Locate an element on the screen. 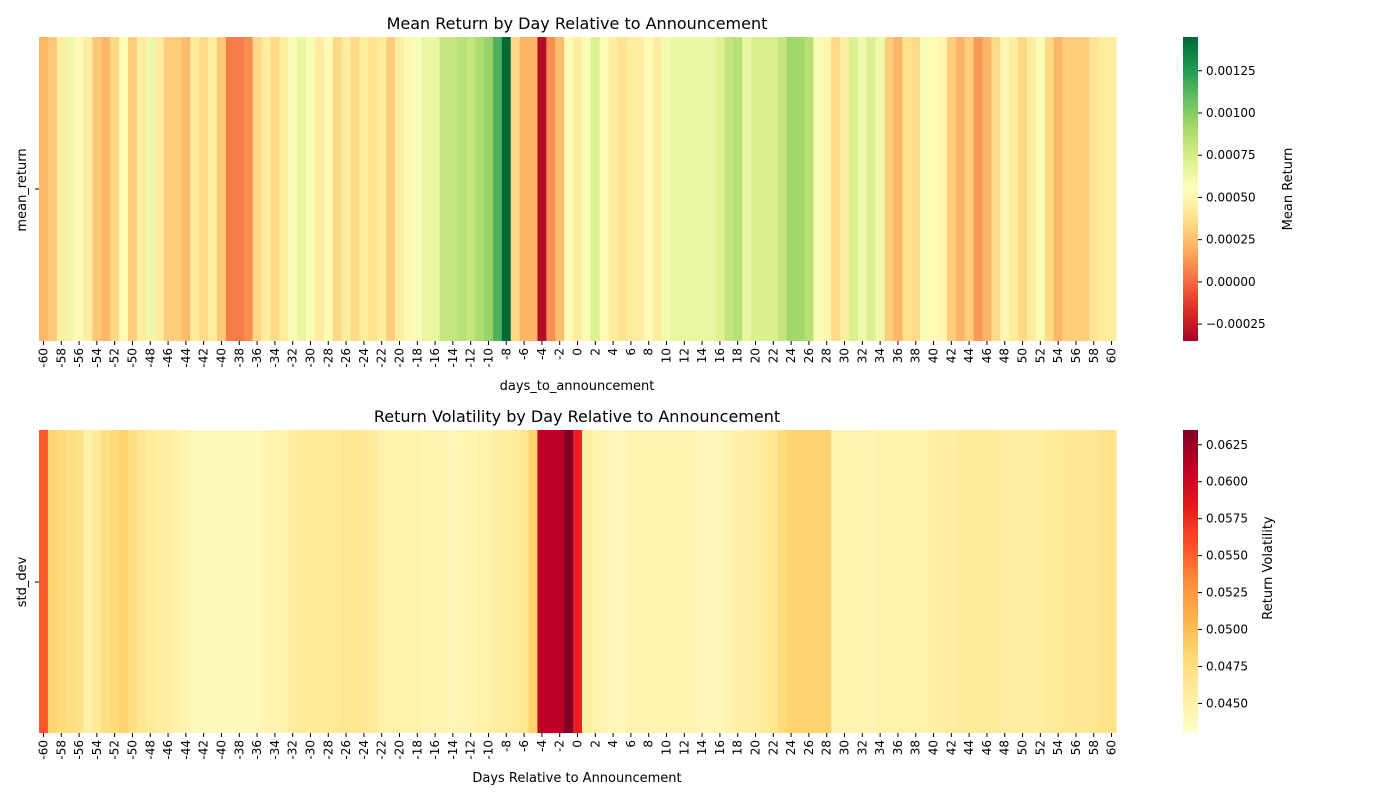 This screenshot has height=800, width=1400. x-tick-label: -26 is located at coordinates (346, 750).